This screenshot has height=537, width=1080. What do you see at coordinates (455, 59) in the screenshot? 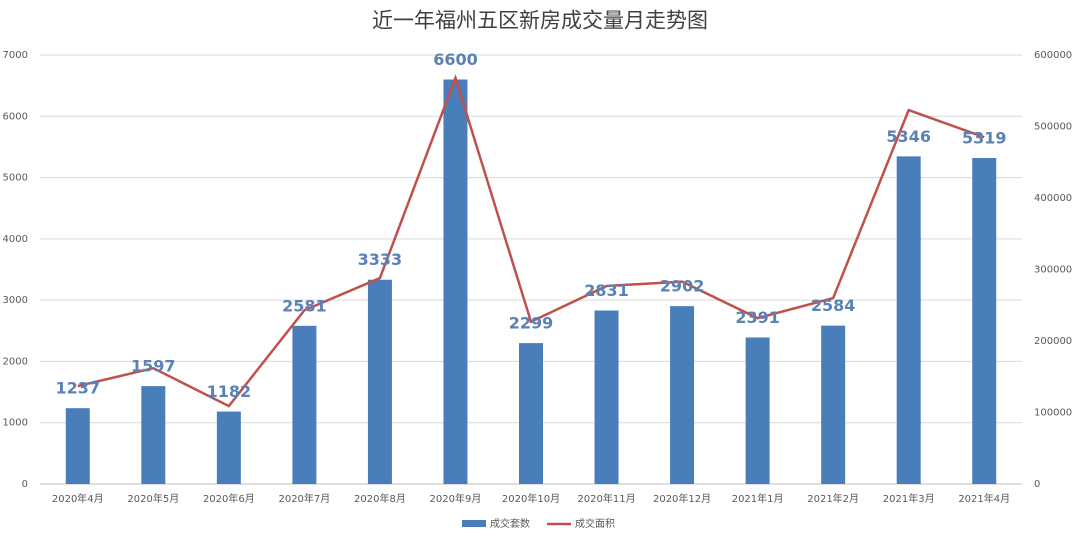
I see `value-label: 6600` at bounding box center [455, 59].